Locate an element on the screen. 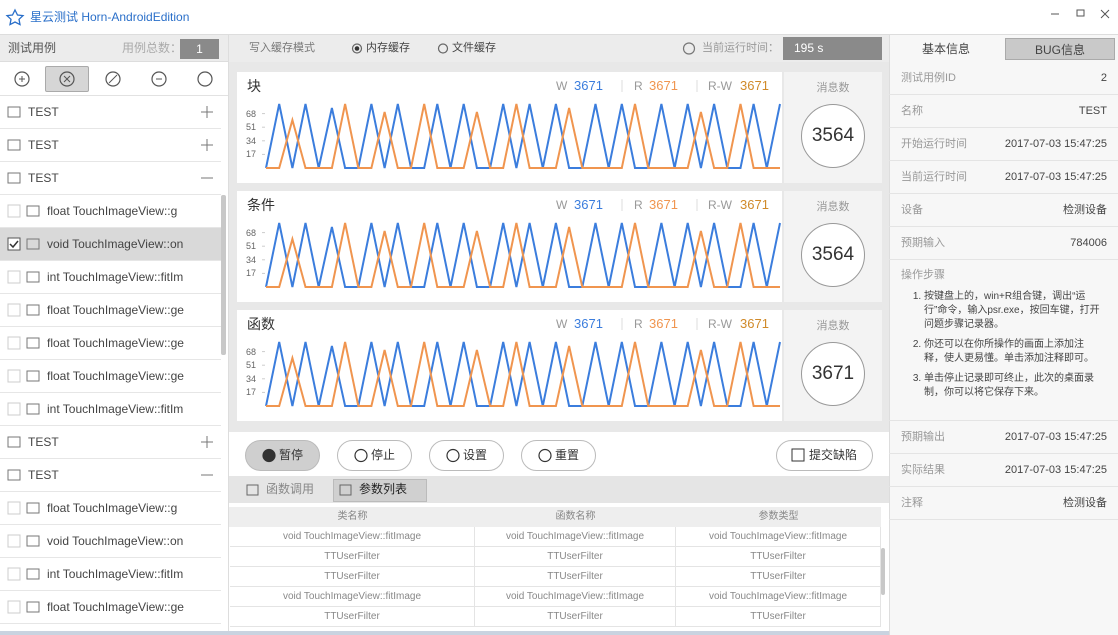  table-header is located at coordinates (555, 517).